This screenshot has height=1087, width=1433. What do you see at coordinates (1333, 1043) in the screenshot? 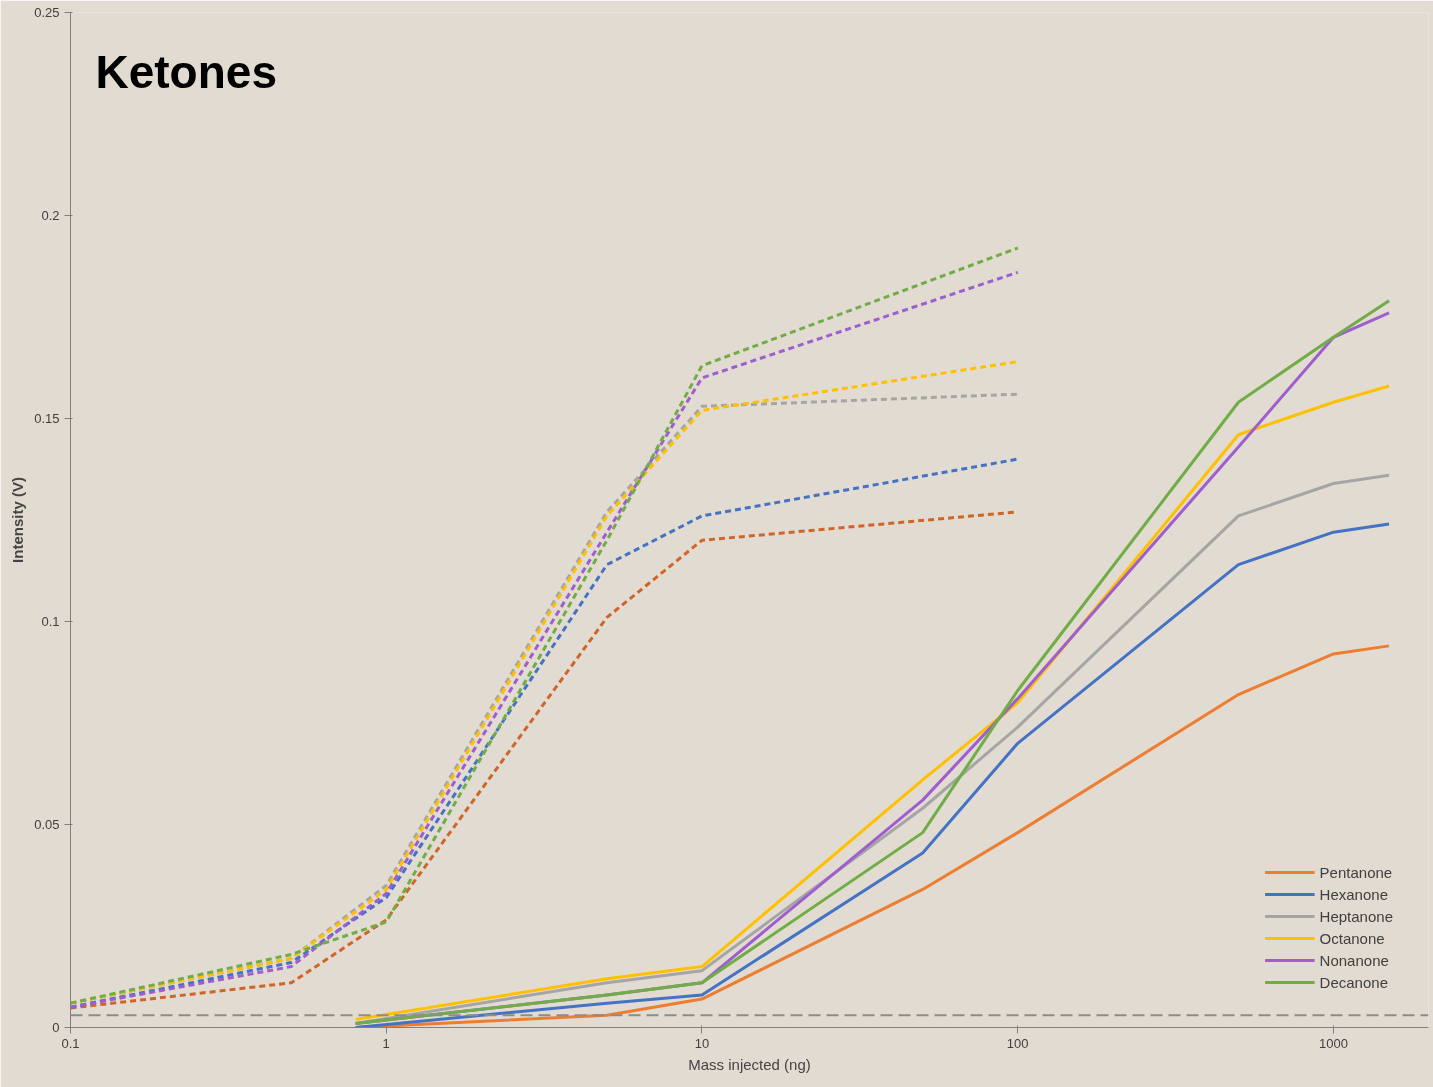
I see `x-tick-label: 1000` at bounding box center [1333, 1043].